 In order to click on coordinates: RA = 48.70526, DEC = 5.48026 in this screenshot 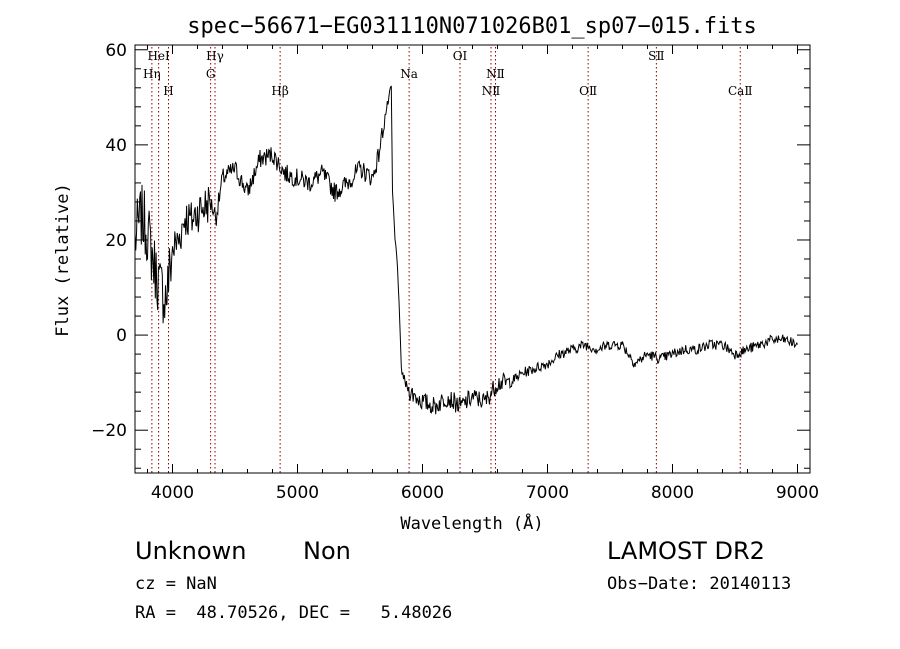, I will do `click(294, 613)`.